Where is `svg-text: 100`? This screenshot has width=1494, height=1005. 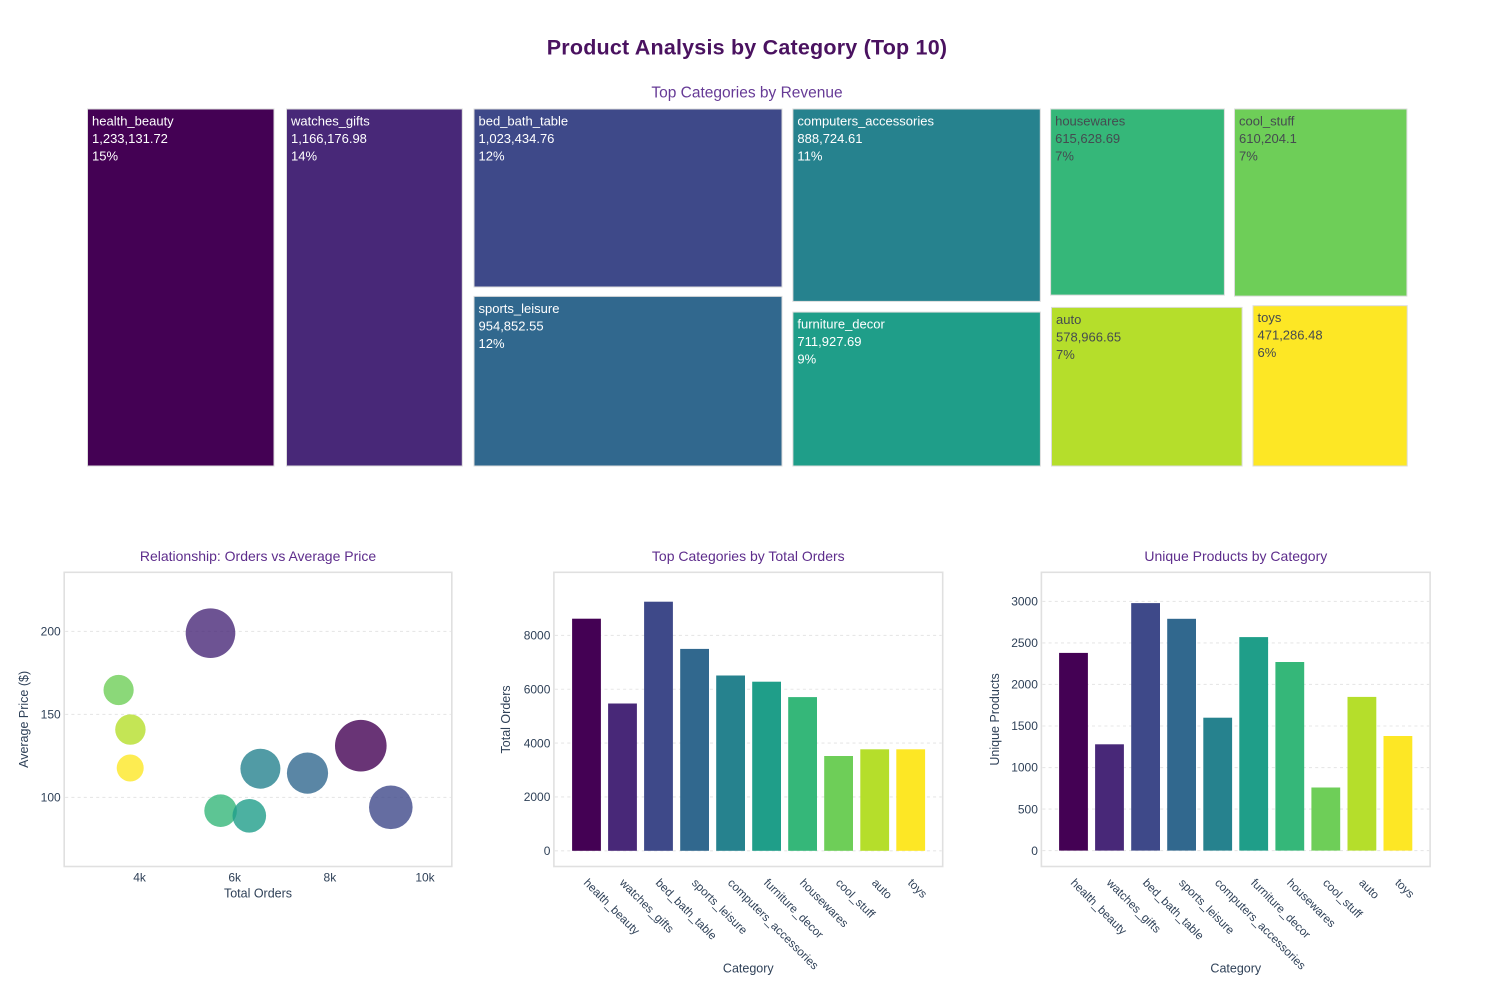
svg-text: 100 is located at coordinates (51, 798).